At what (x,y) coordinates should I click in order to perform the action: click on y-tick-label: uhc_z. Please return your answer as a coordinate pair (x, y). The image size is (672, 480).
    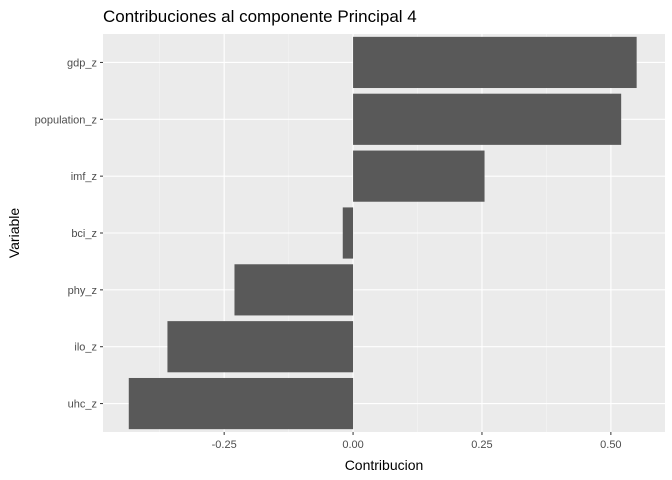
    Looking at the image, I should click on (82, 405).